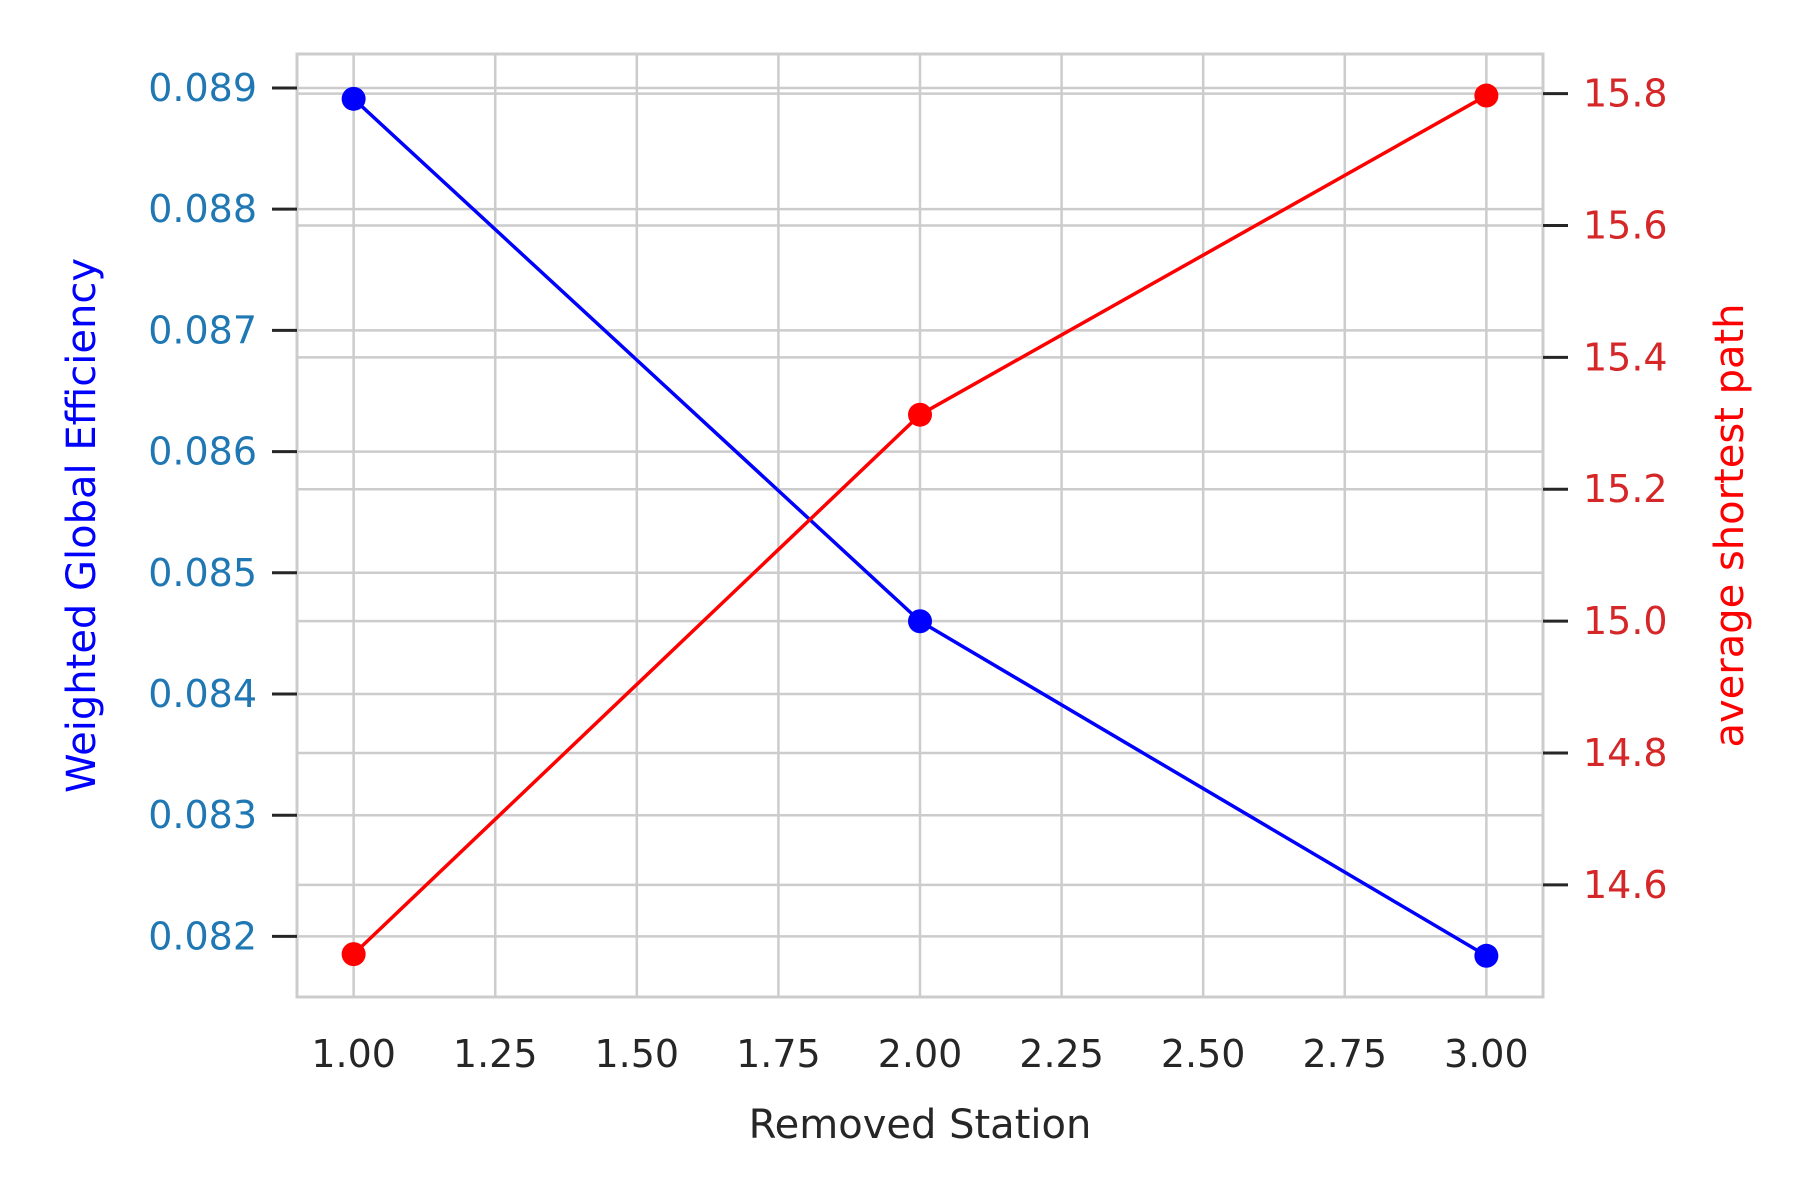 The height and width of the screenshot is (1200, 1800). Describe the element at coordinates (202, 88) in the screenshot. I see `y-left-tick-label: 0.089` at that location.